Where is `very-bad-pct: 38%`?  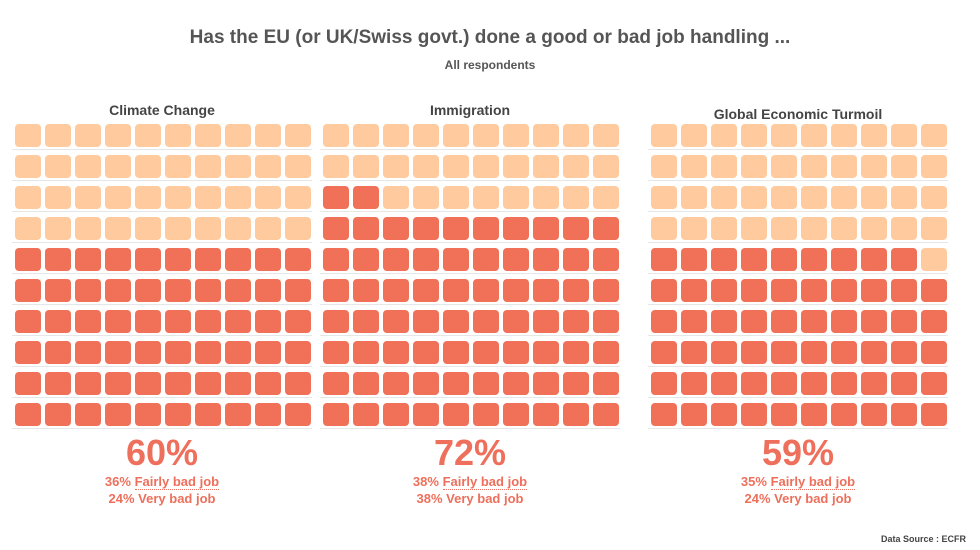
very-bad-pct: 38% is located at coordinates (429, 498).